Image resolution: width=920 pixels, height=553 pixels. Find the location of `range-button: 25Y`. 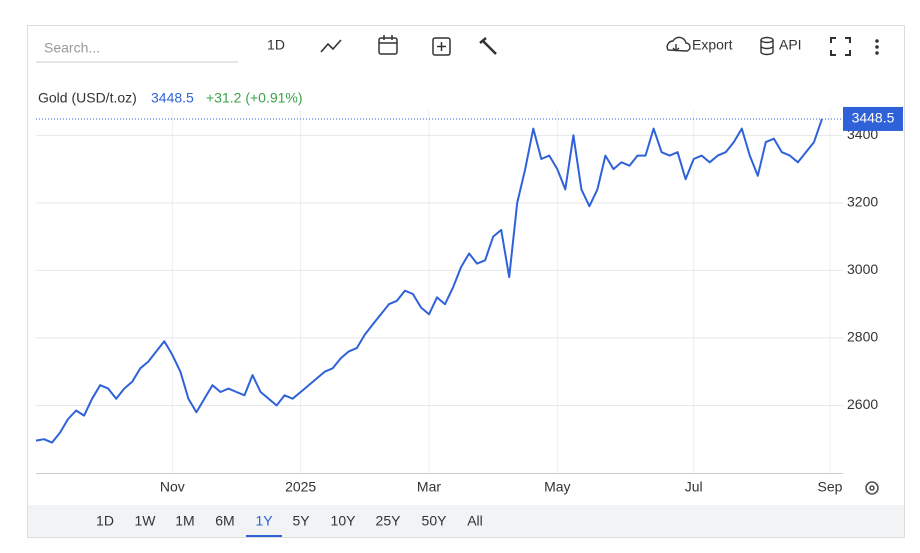

range-button: 25Y is located at coordinates (389, 521).